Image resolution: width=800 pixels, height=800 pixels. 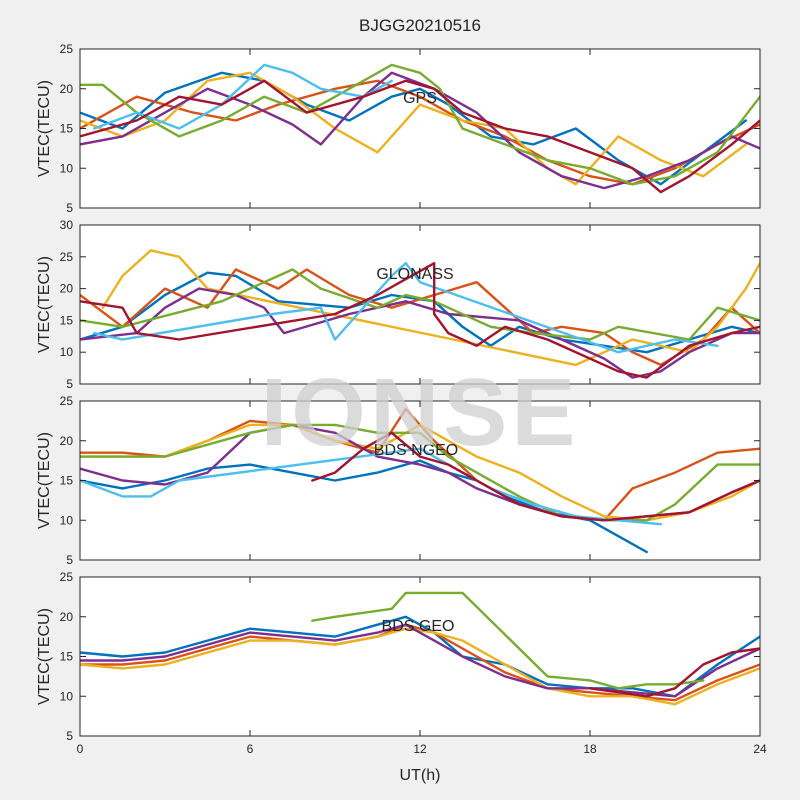 What do you see at coordinates (760, 749) in the screenshot?
I see `x-tick-label: 24` at bounding box center [760, 749].